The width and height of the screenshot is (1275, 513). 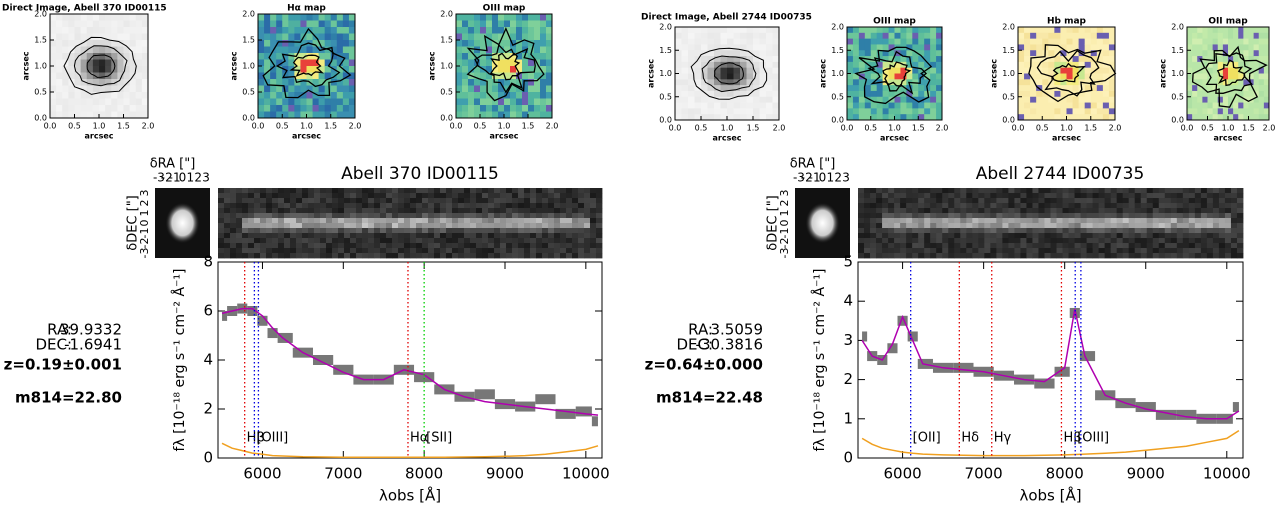 I want to click on y-axis-label: fλ [10⁻¹⁸ erg s⁻¹ cm⁻² Å⁻¹], so click(x=179, y=359).